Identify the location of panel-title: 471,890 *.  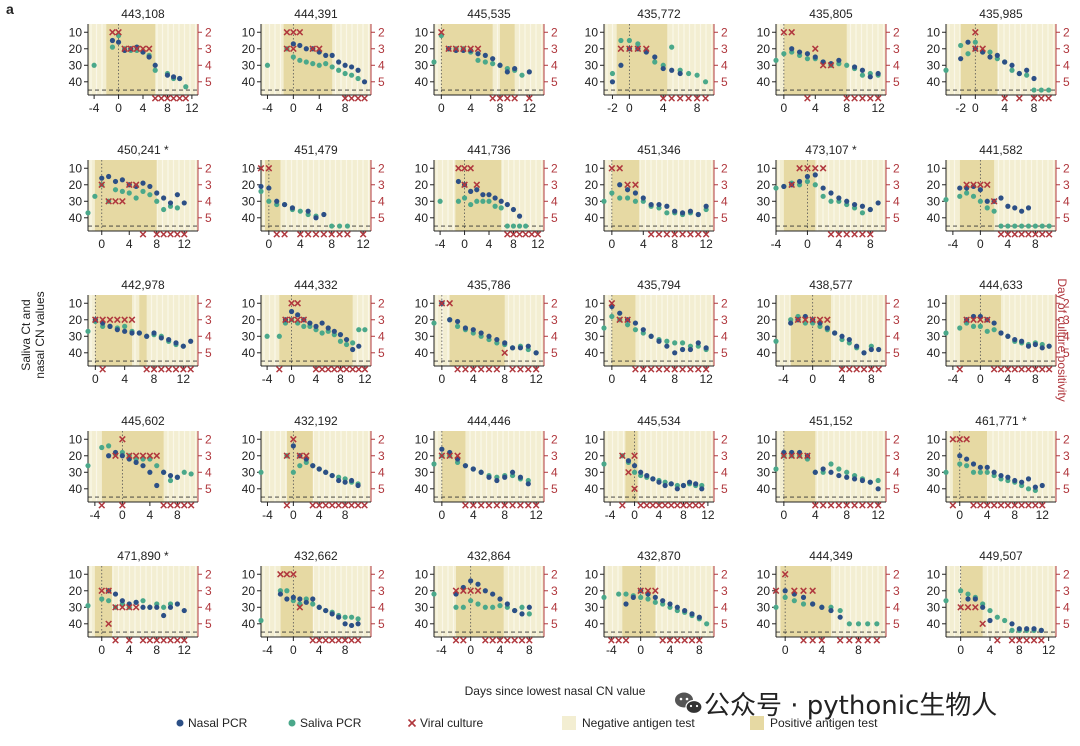
(143, 556).